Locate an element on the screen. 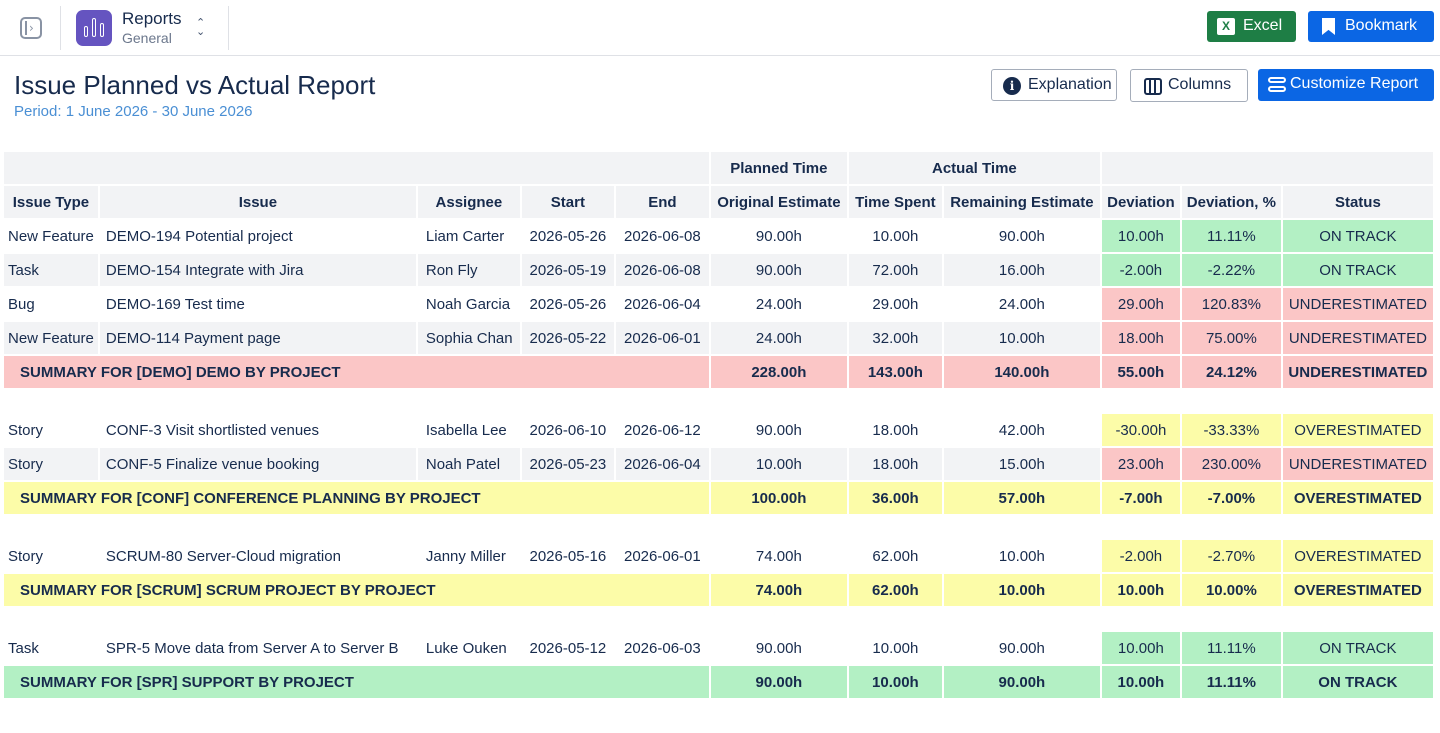 This screenshot has height=733, width=1440. start-cell: 2026-06-10 is located at coordinates (568, 430).